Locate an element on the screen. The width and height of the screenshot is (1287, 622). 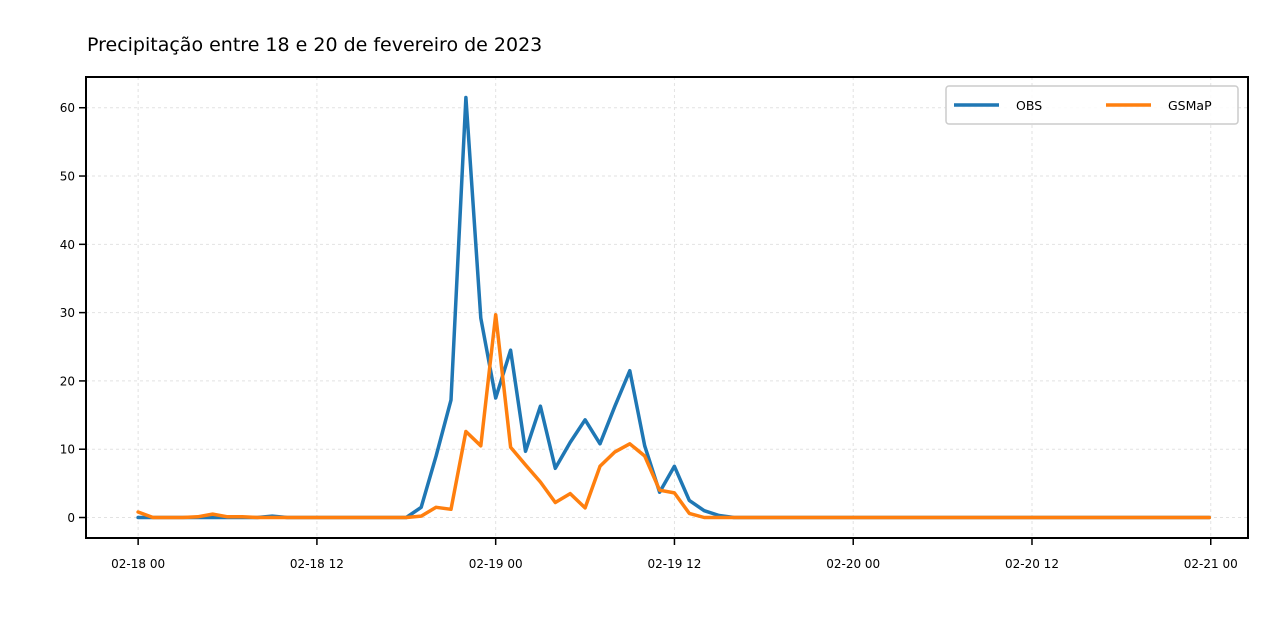
legend-box is located at coordinates (1092, 105).